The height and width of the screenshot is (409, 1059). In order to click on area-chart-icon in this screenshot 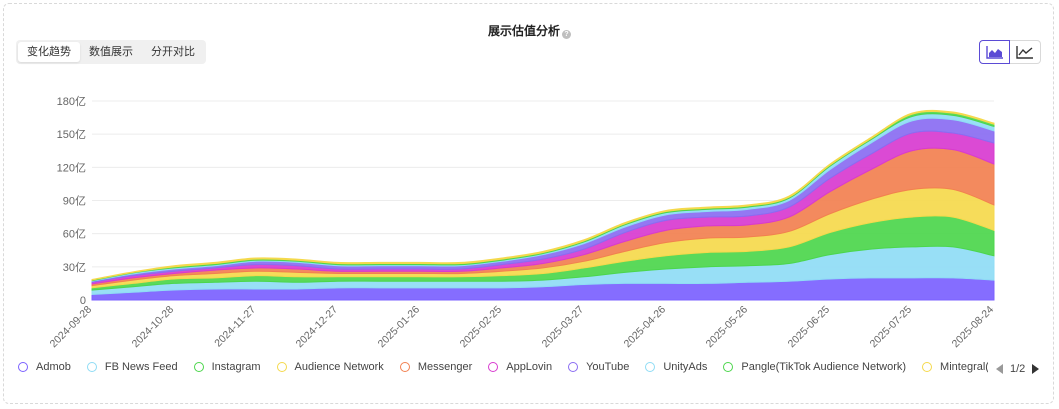, I will do `click(994, 52)`.